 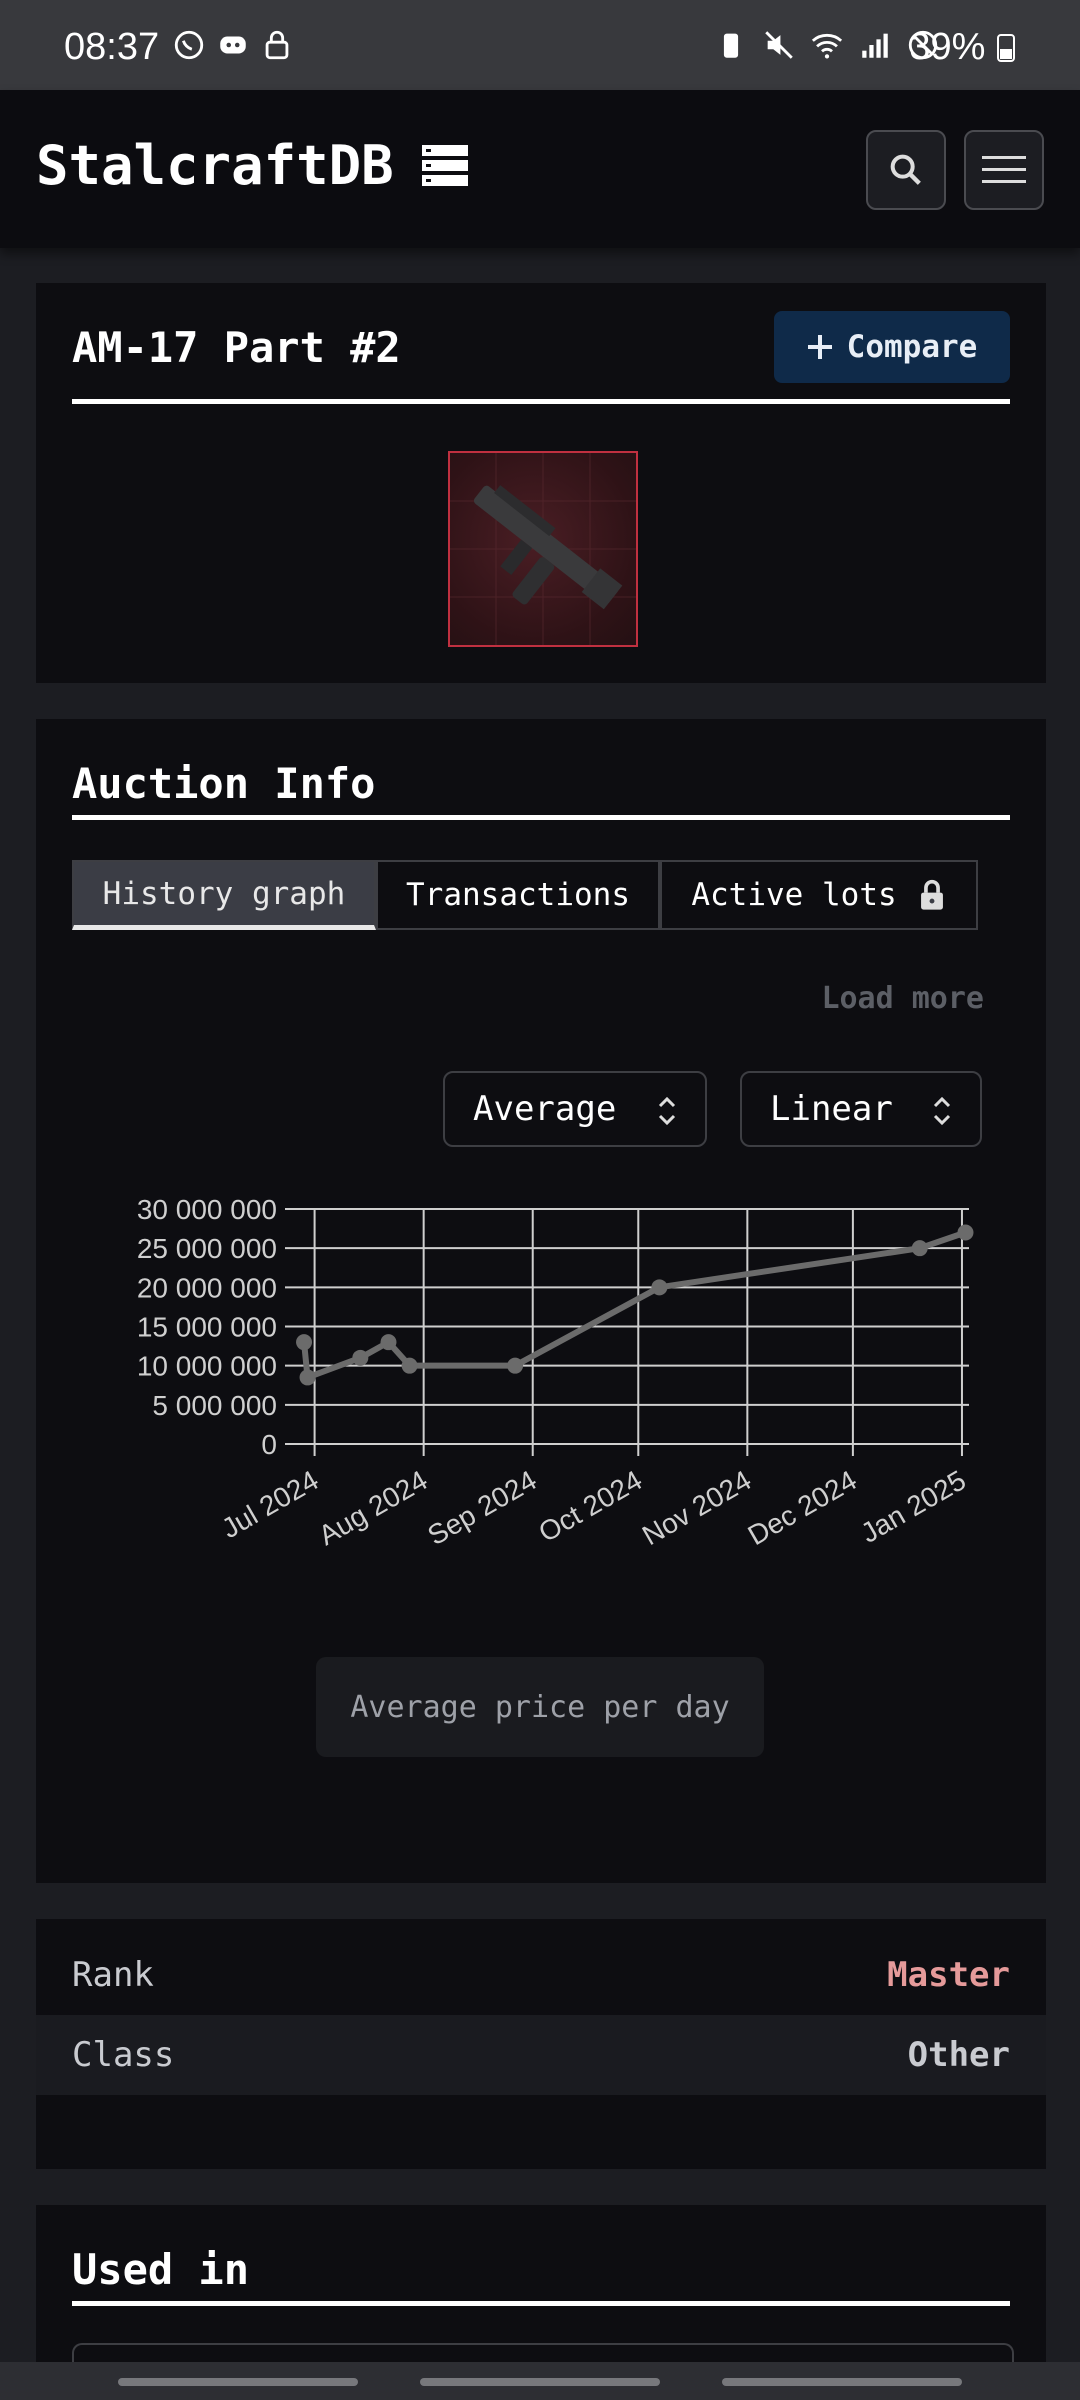 What do you see at coordinates (779, 45) in the screenshot?
I see `mute-icon` at bounding box center [779, 45].